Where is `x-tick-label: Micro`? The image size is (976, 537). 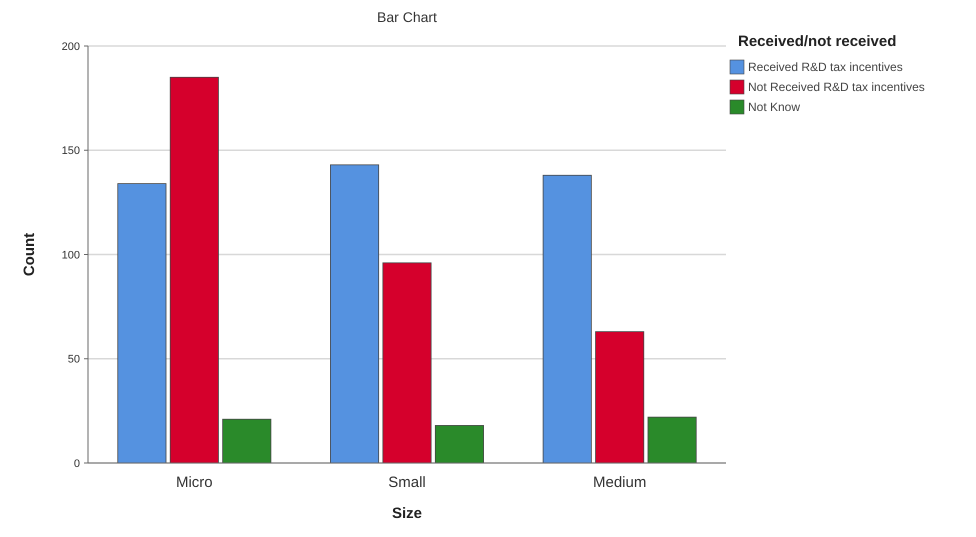 x-tick-label: Micro is located at coordinates (194, 482).